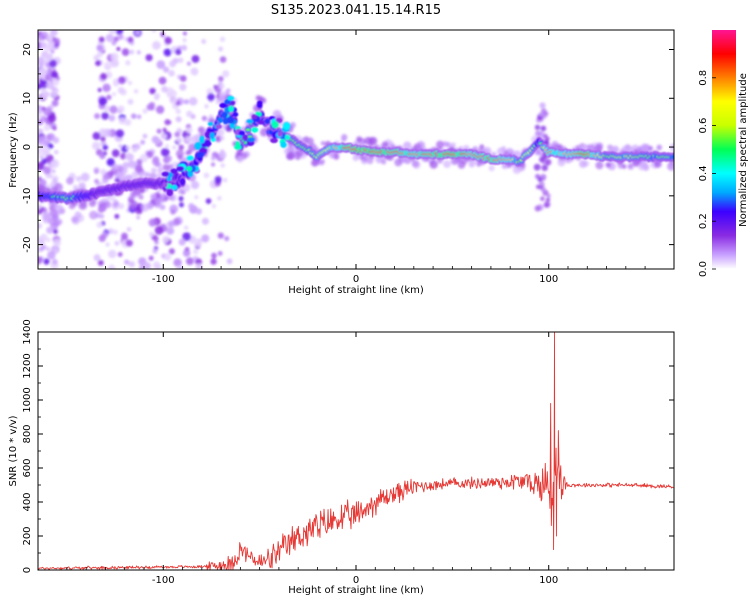 This screenshot has width=750, height=604. I want to click on heatmap-ridge-mid, so click(672, 156).